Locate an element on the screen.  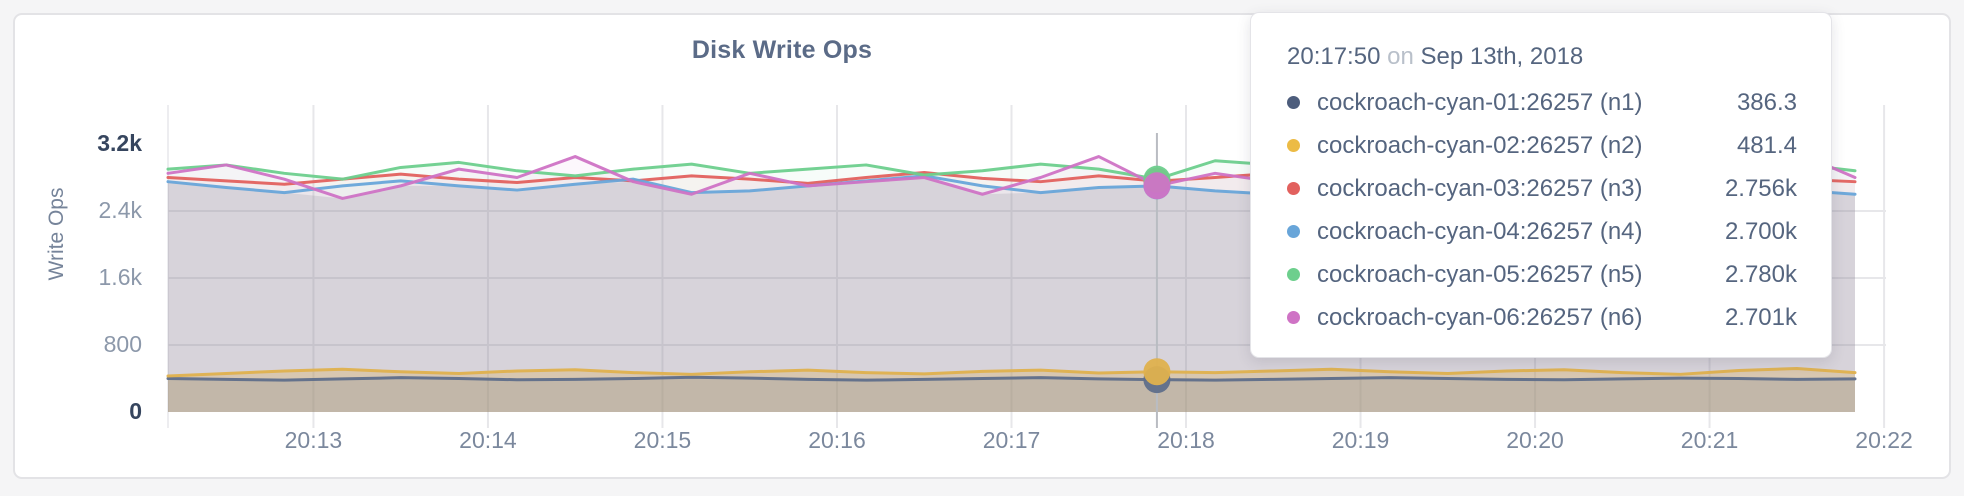
tooltip-row: cockroach-cyan-02:26257 (n2) 481.4 is located at coordinates (1542, 145).